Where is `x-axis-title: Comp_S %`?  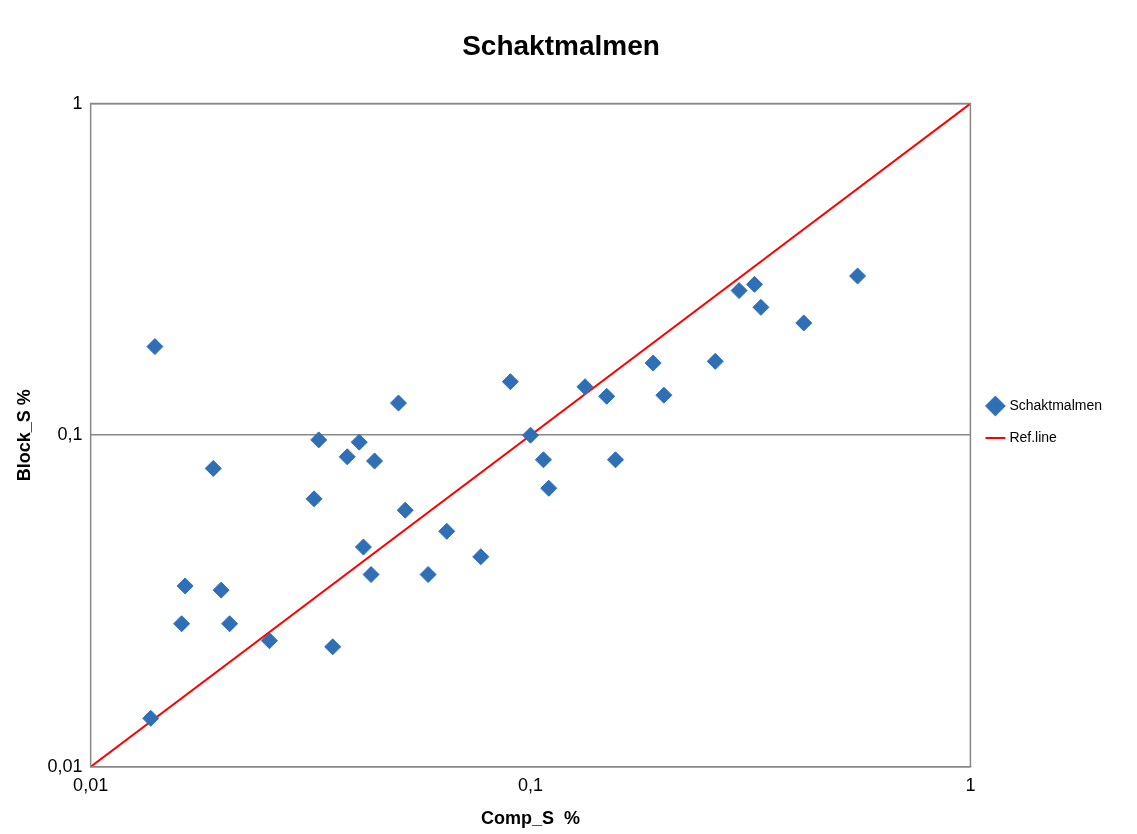
x-axis-title: Comp_S % is located at coordinates (531, 818).